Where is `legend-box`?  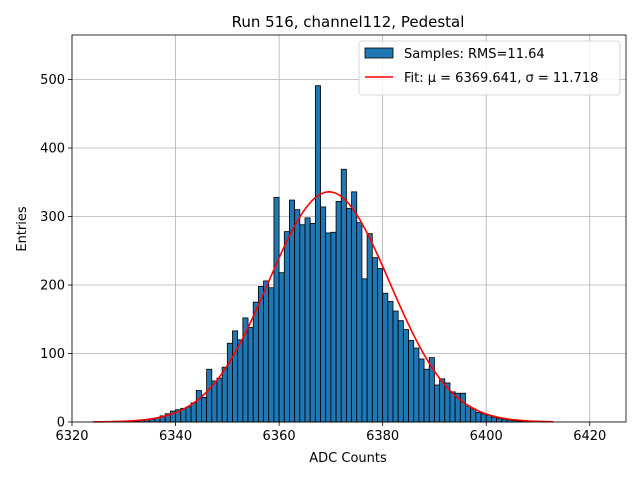 legend-box is located at coordinates (489, 68).